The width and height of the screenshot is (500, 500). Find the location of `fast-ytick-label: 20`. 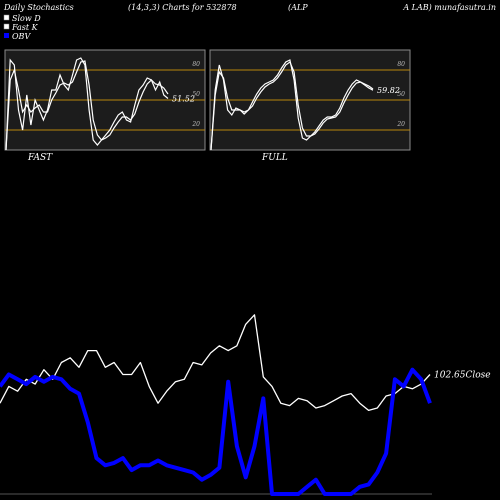

fast-ytick-label: 20 is located at coordinates (195, 124).